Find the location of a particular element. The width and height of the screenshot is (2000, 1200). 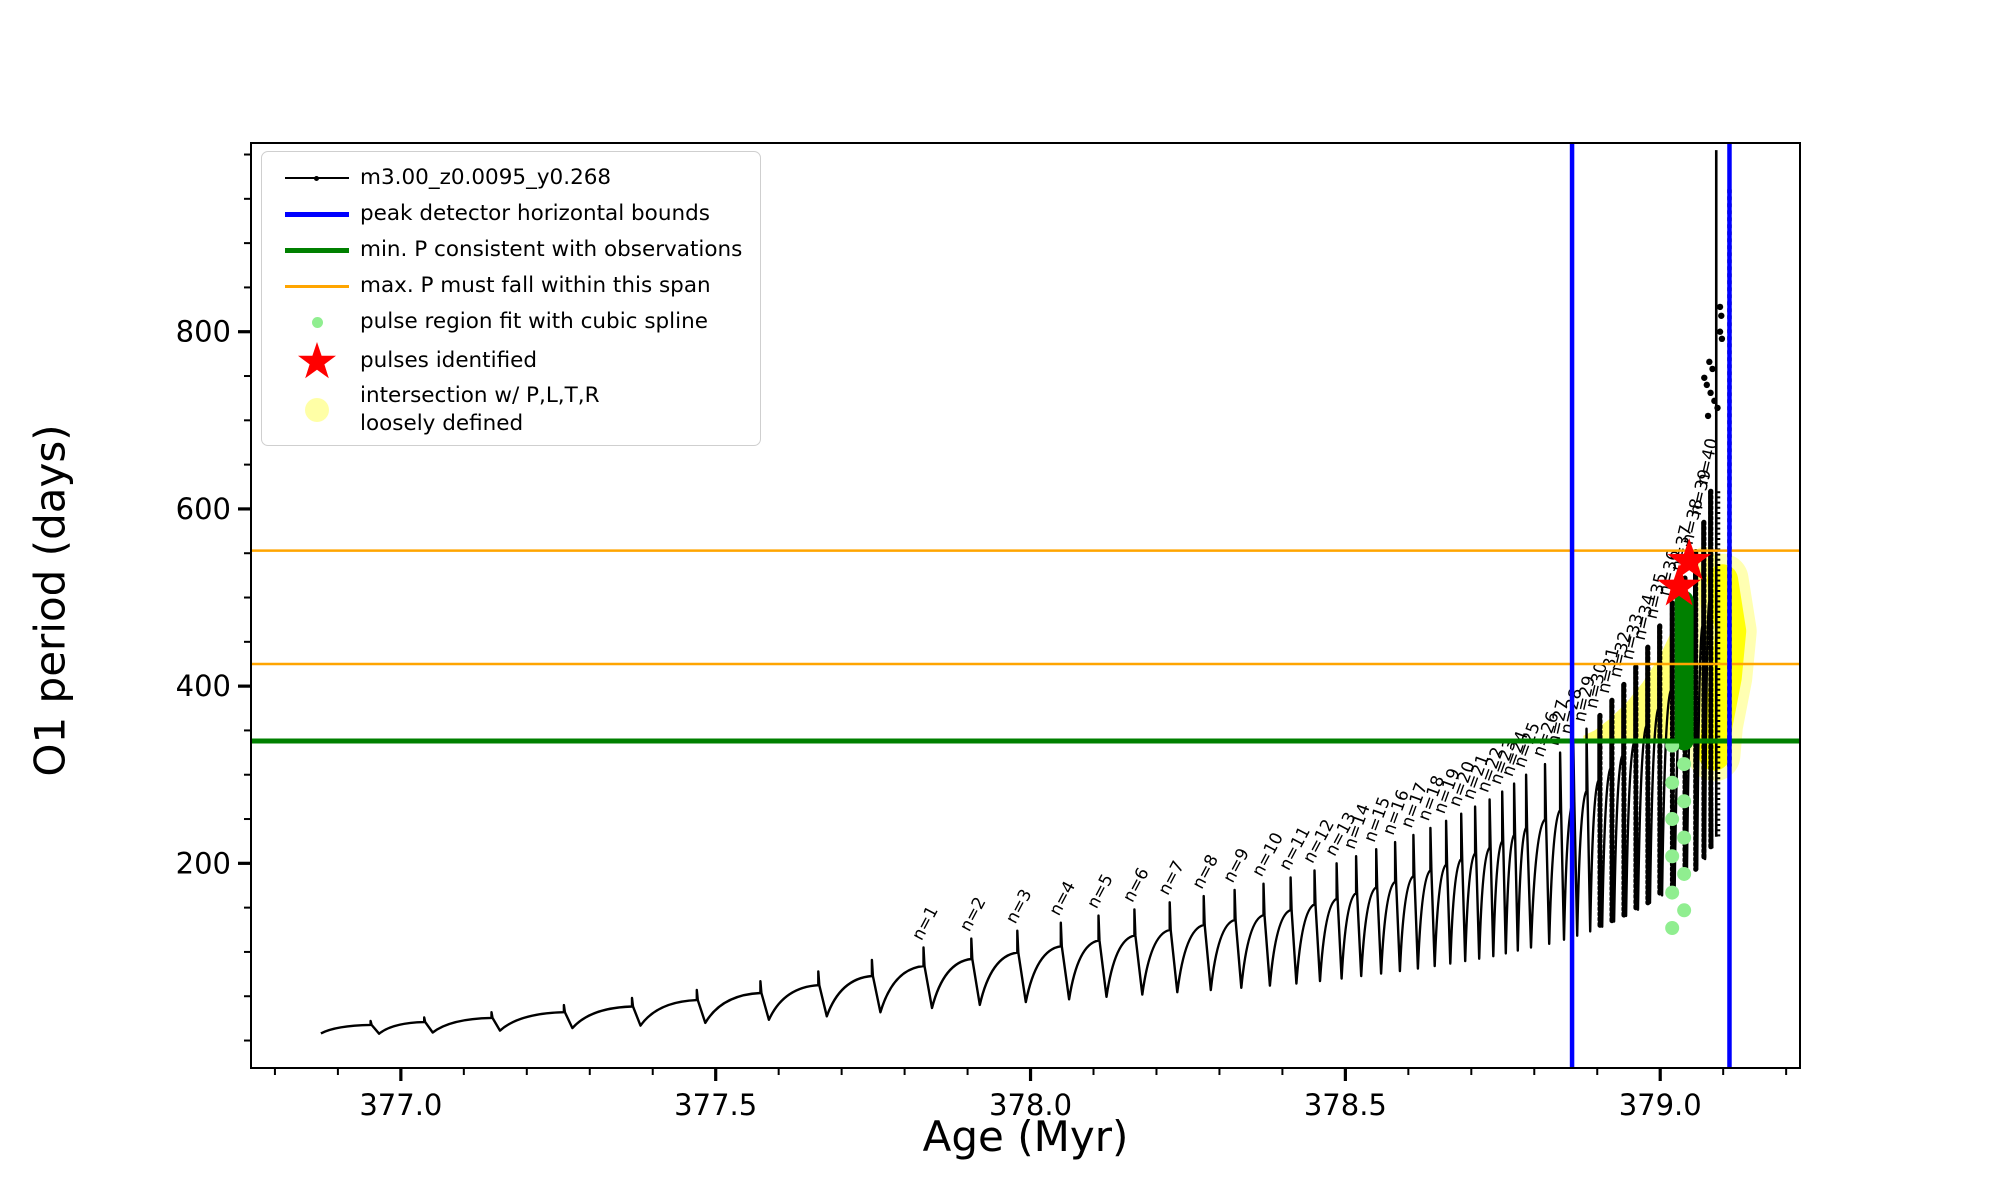

n-label: n=2 is located at coordinates (973, 914).